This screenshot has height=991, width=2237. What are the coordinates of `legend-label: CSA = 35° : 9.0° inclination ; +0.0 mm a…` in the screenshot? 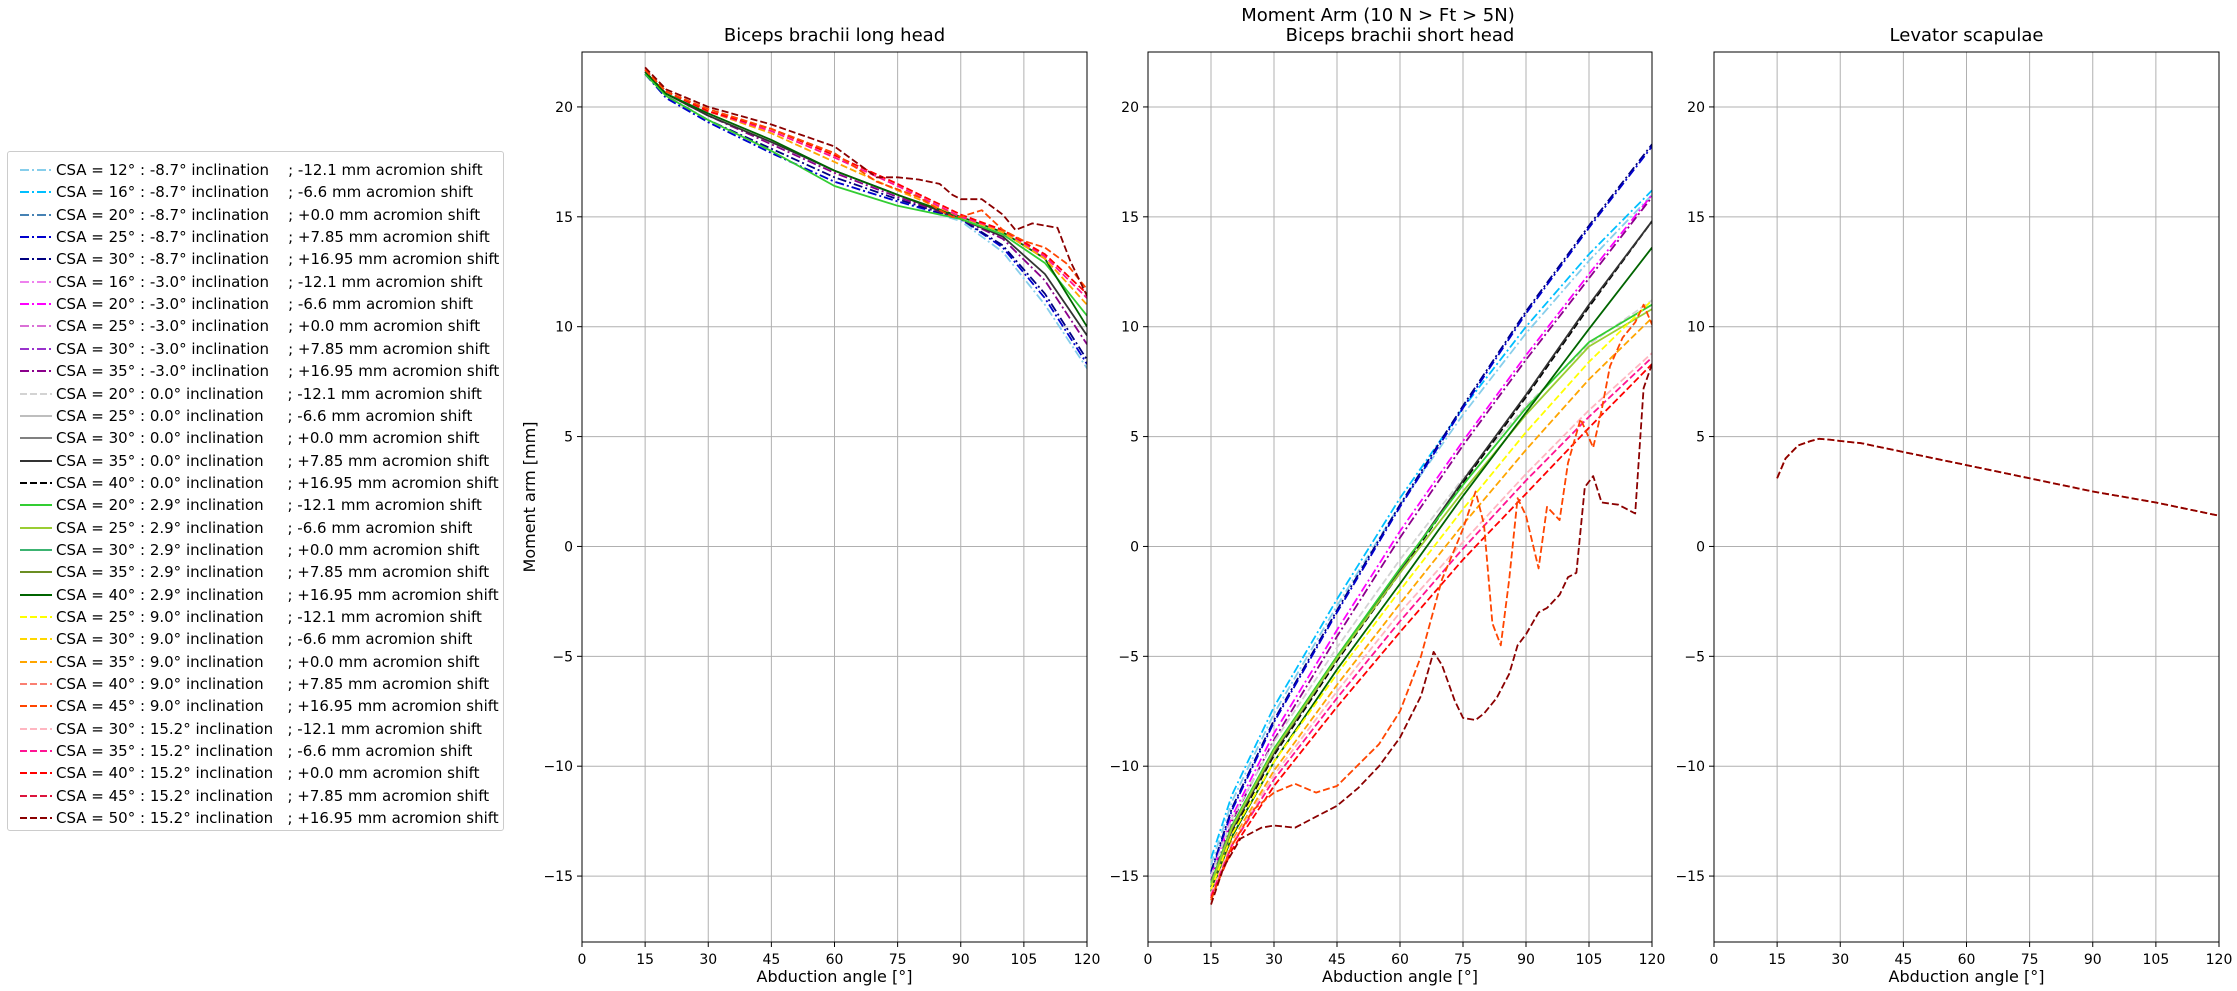 It's located at (268, 661).